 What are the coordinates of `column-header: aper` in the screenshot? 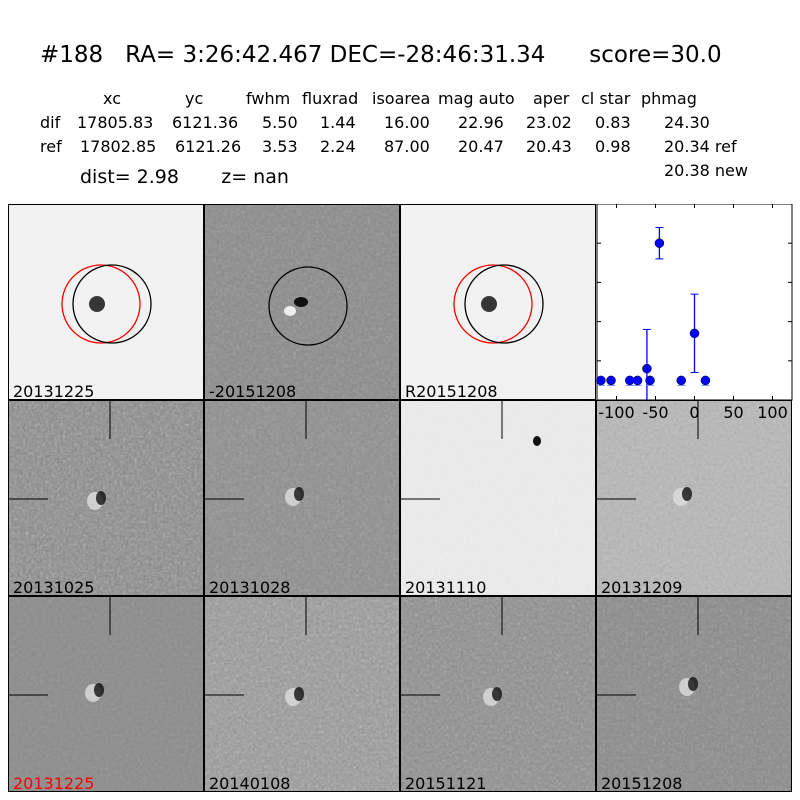 It's located at (551, 98).